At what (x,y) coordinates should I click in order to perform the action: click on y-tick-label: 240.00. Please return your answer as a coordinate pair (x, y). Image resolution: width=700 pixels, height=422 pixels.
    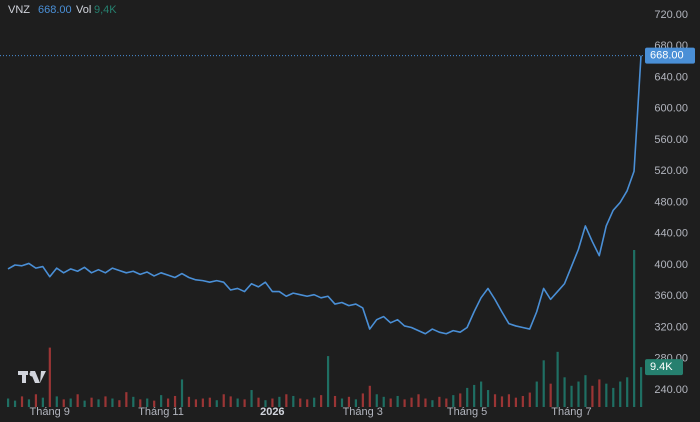
    Looking at the image, I should click on (671, 390).